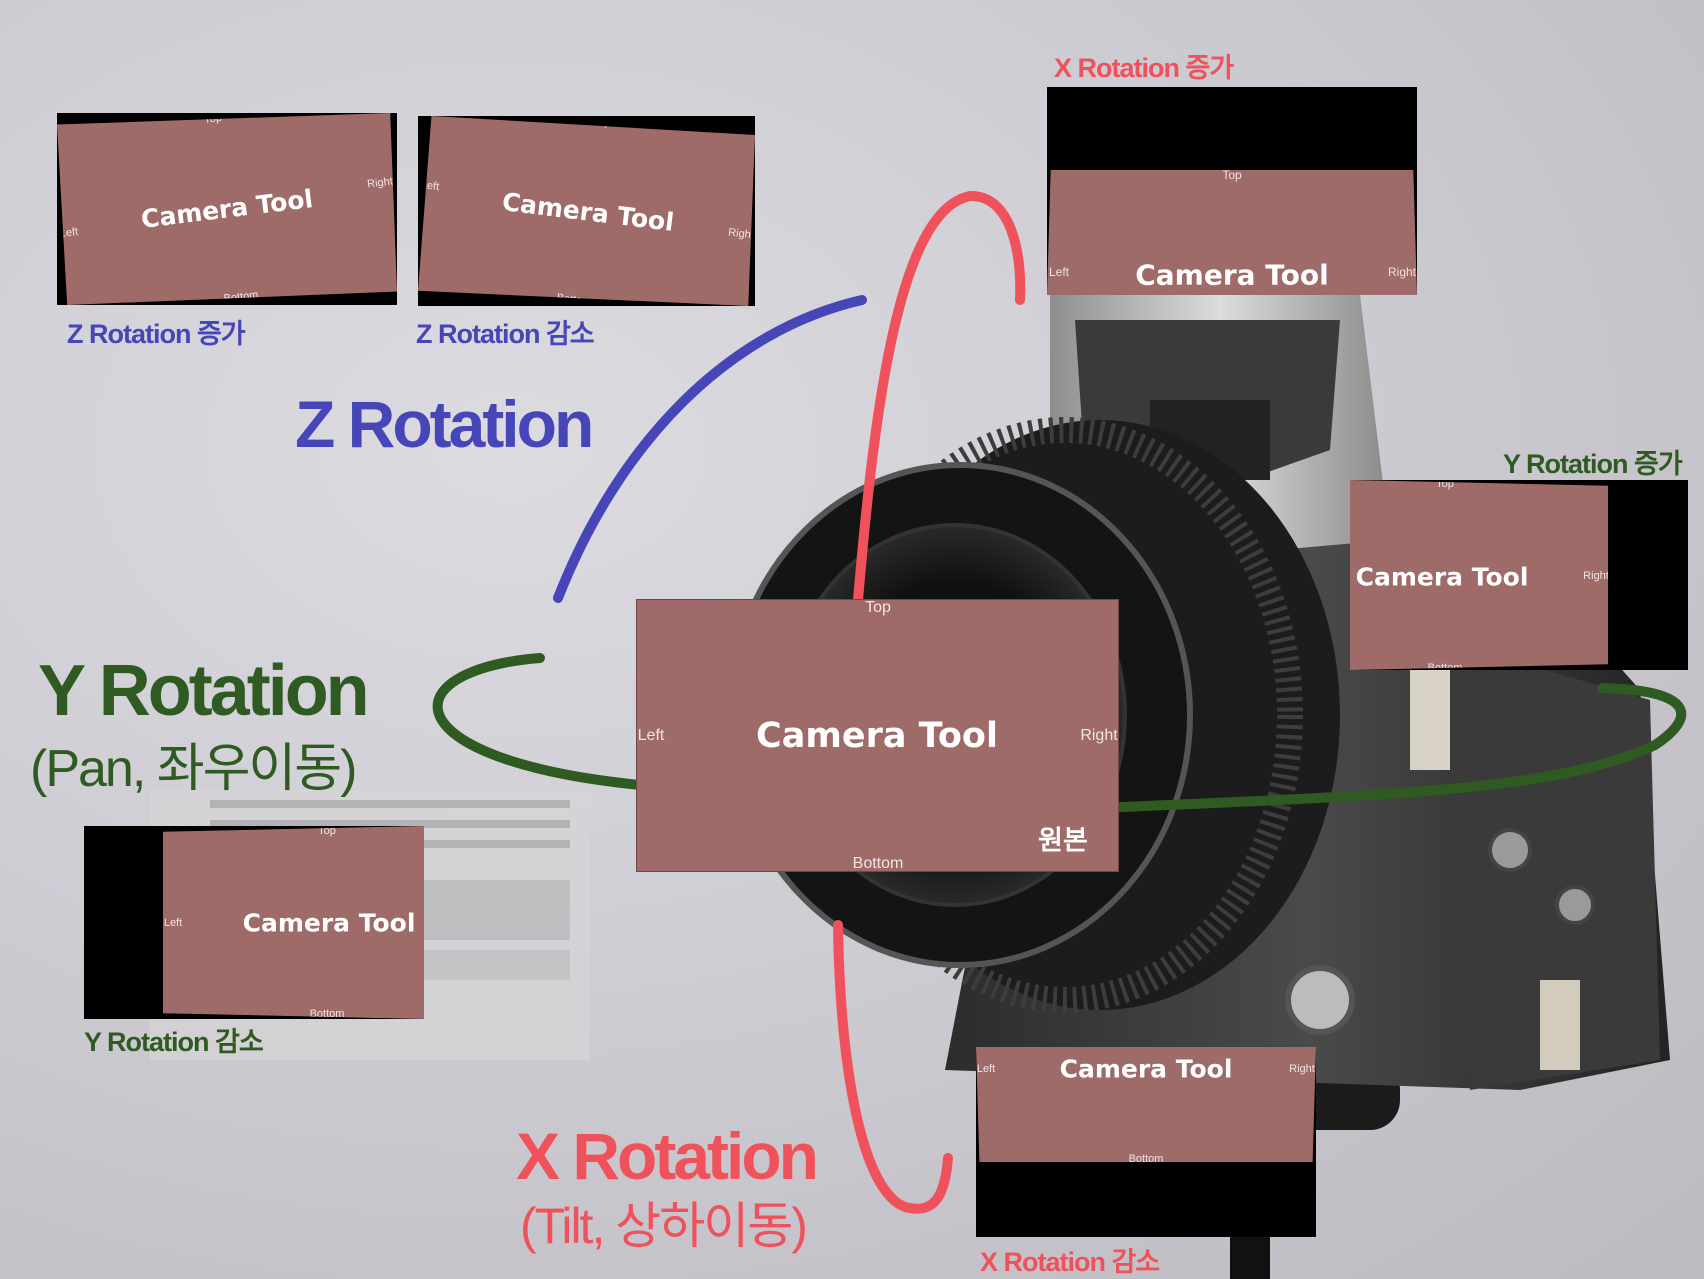  Describe the element at coordinates (1146, 1069) in the screenshot. I see `x-dec-label: Camera Tool` at that location.